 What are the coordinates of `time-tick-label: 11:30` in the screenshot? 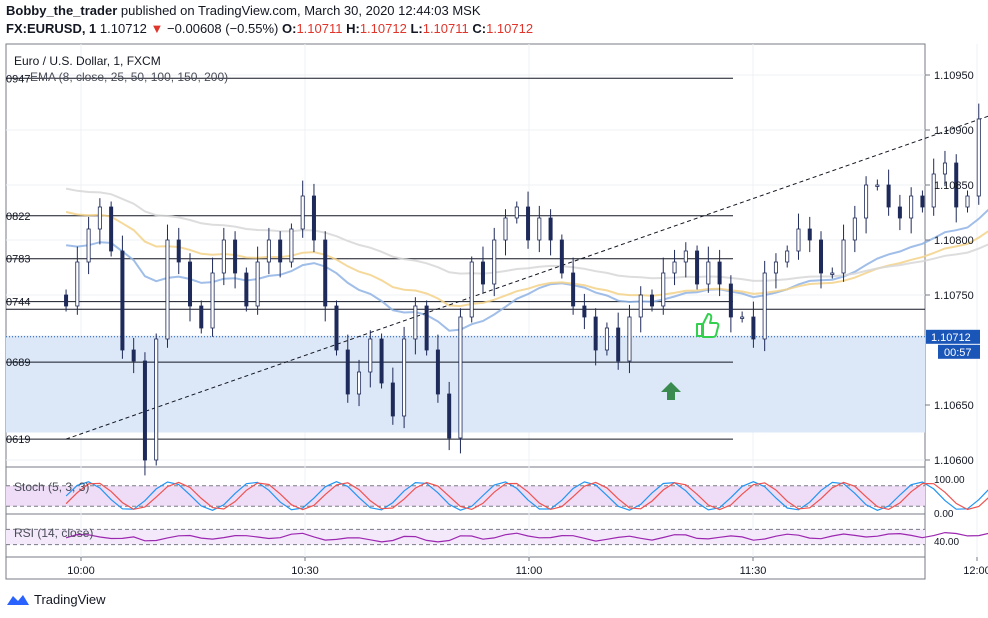 It's located at (753, 571).